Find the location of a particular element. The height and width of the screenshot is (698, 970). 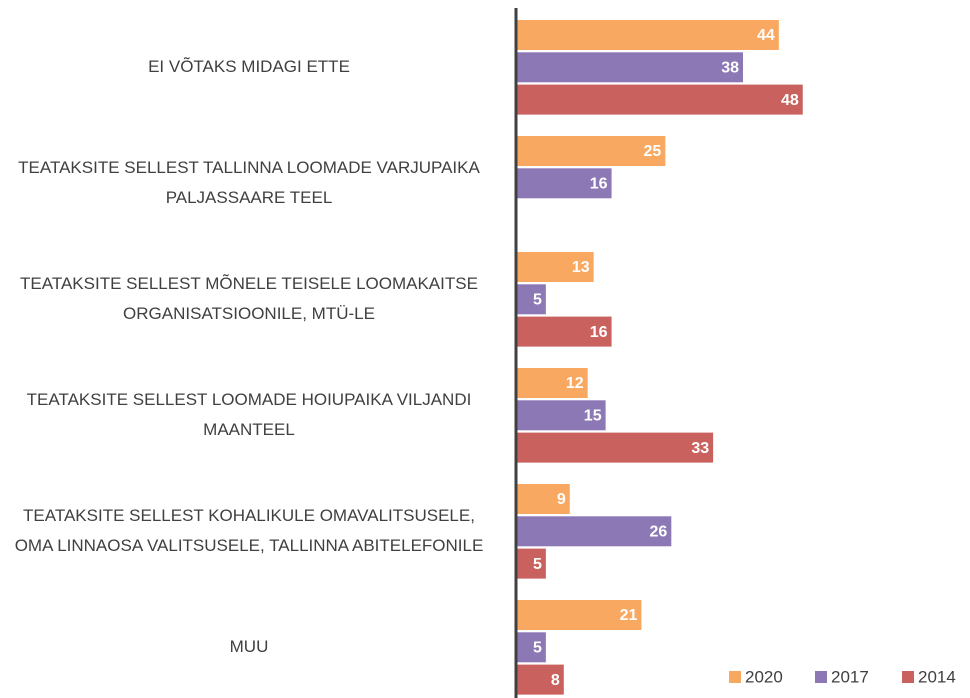

data-label: 25 is located at coordinates (653, 151).